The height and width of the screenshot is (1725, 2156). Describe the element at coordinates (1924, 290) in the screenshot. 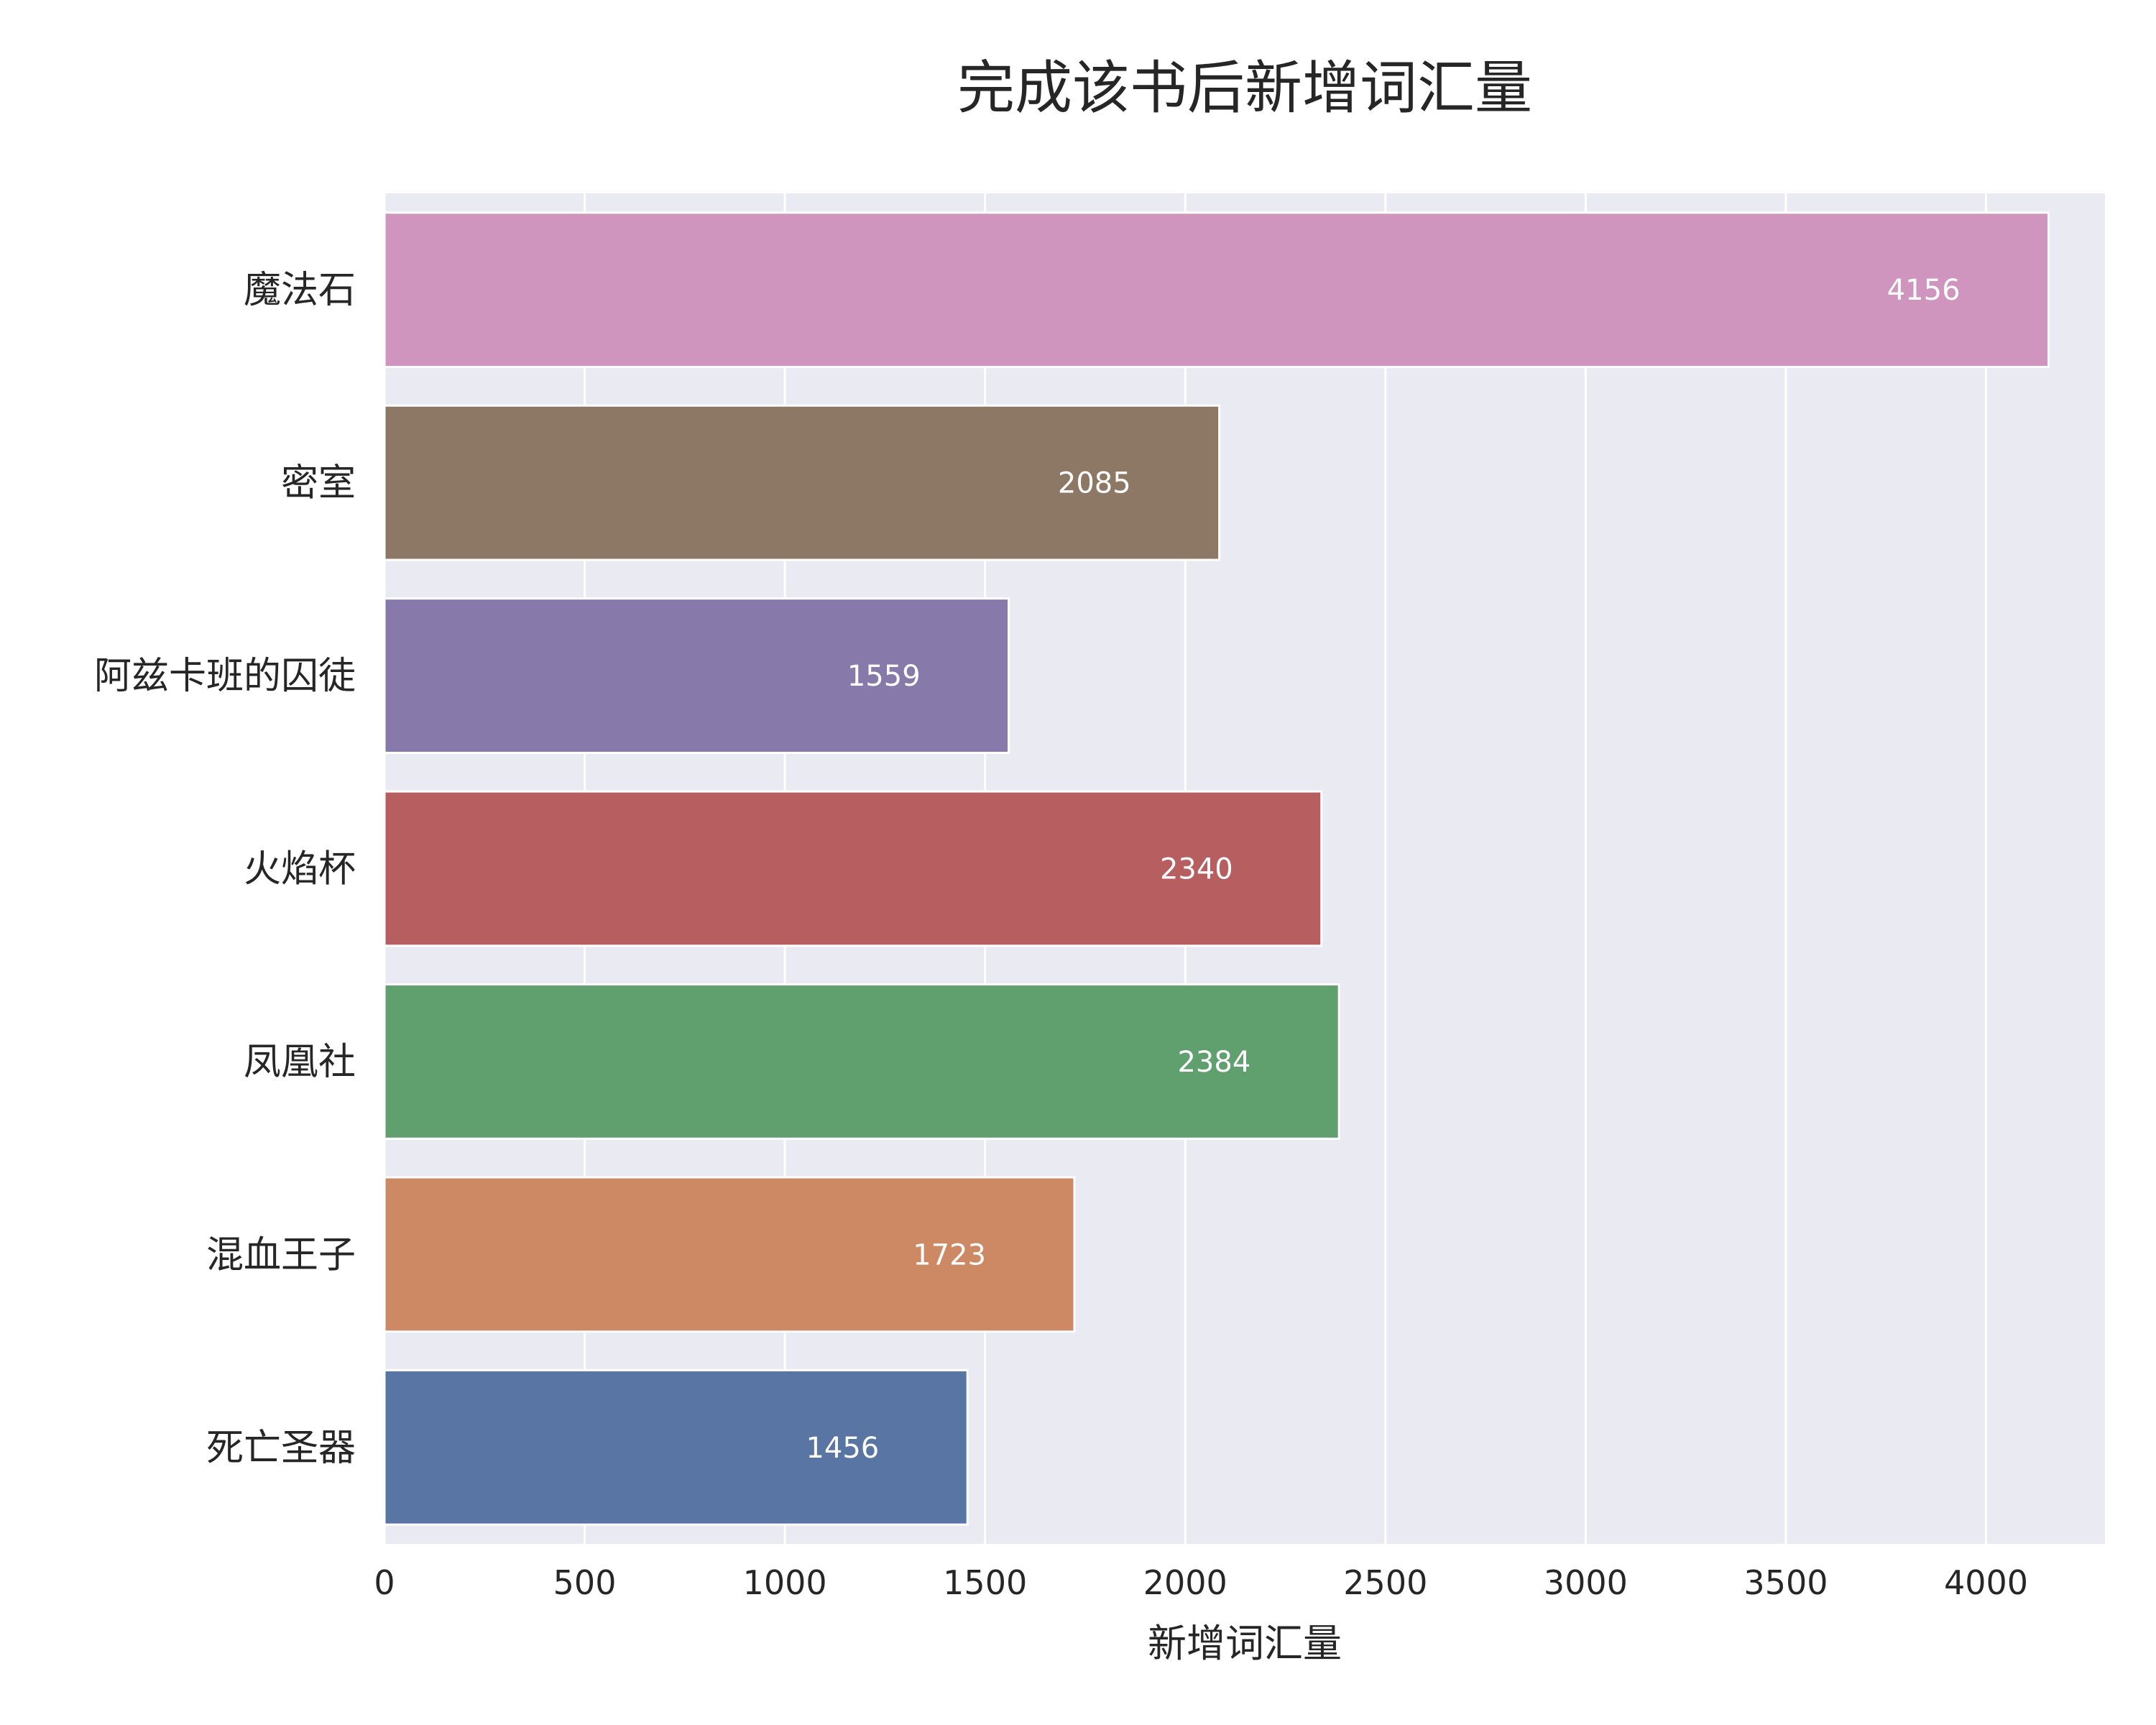

I see `bar-value-label: 4156` at that location.